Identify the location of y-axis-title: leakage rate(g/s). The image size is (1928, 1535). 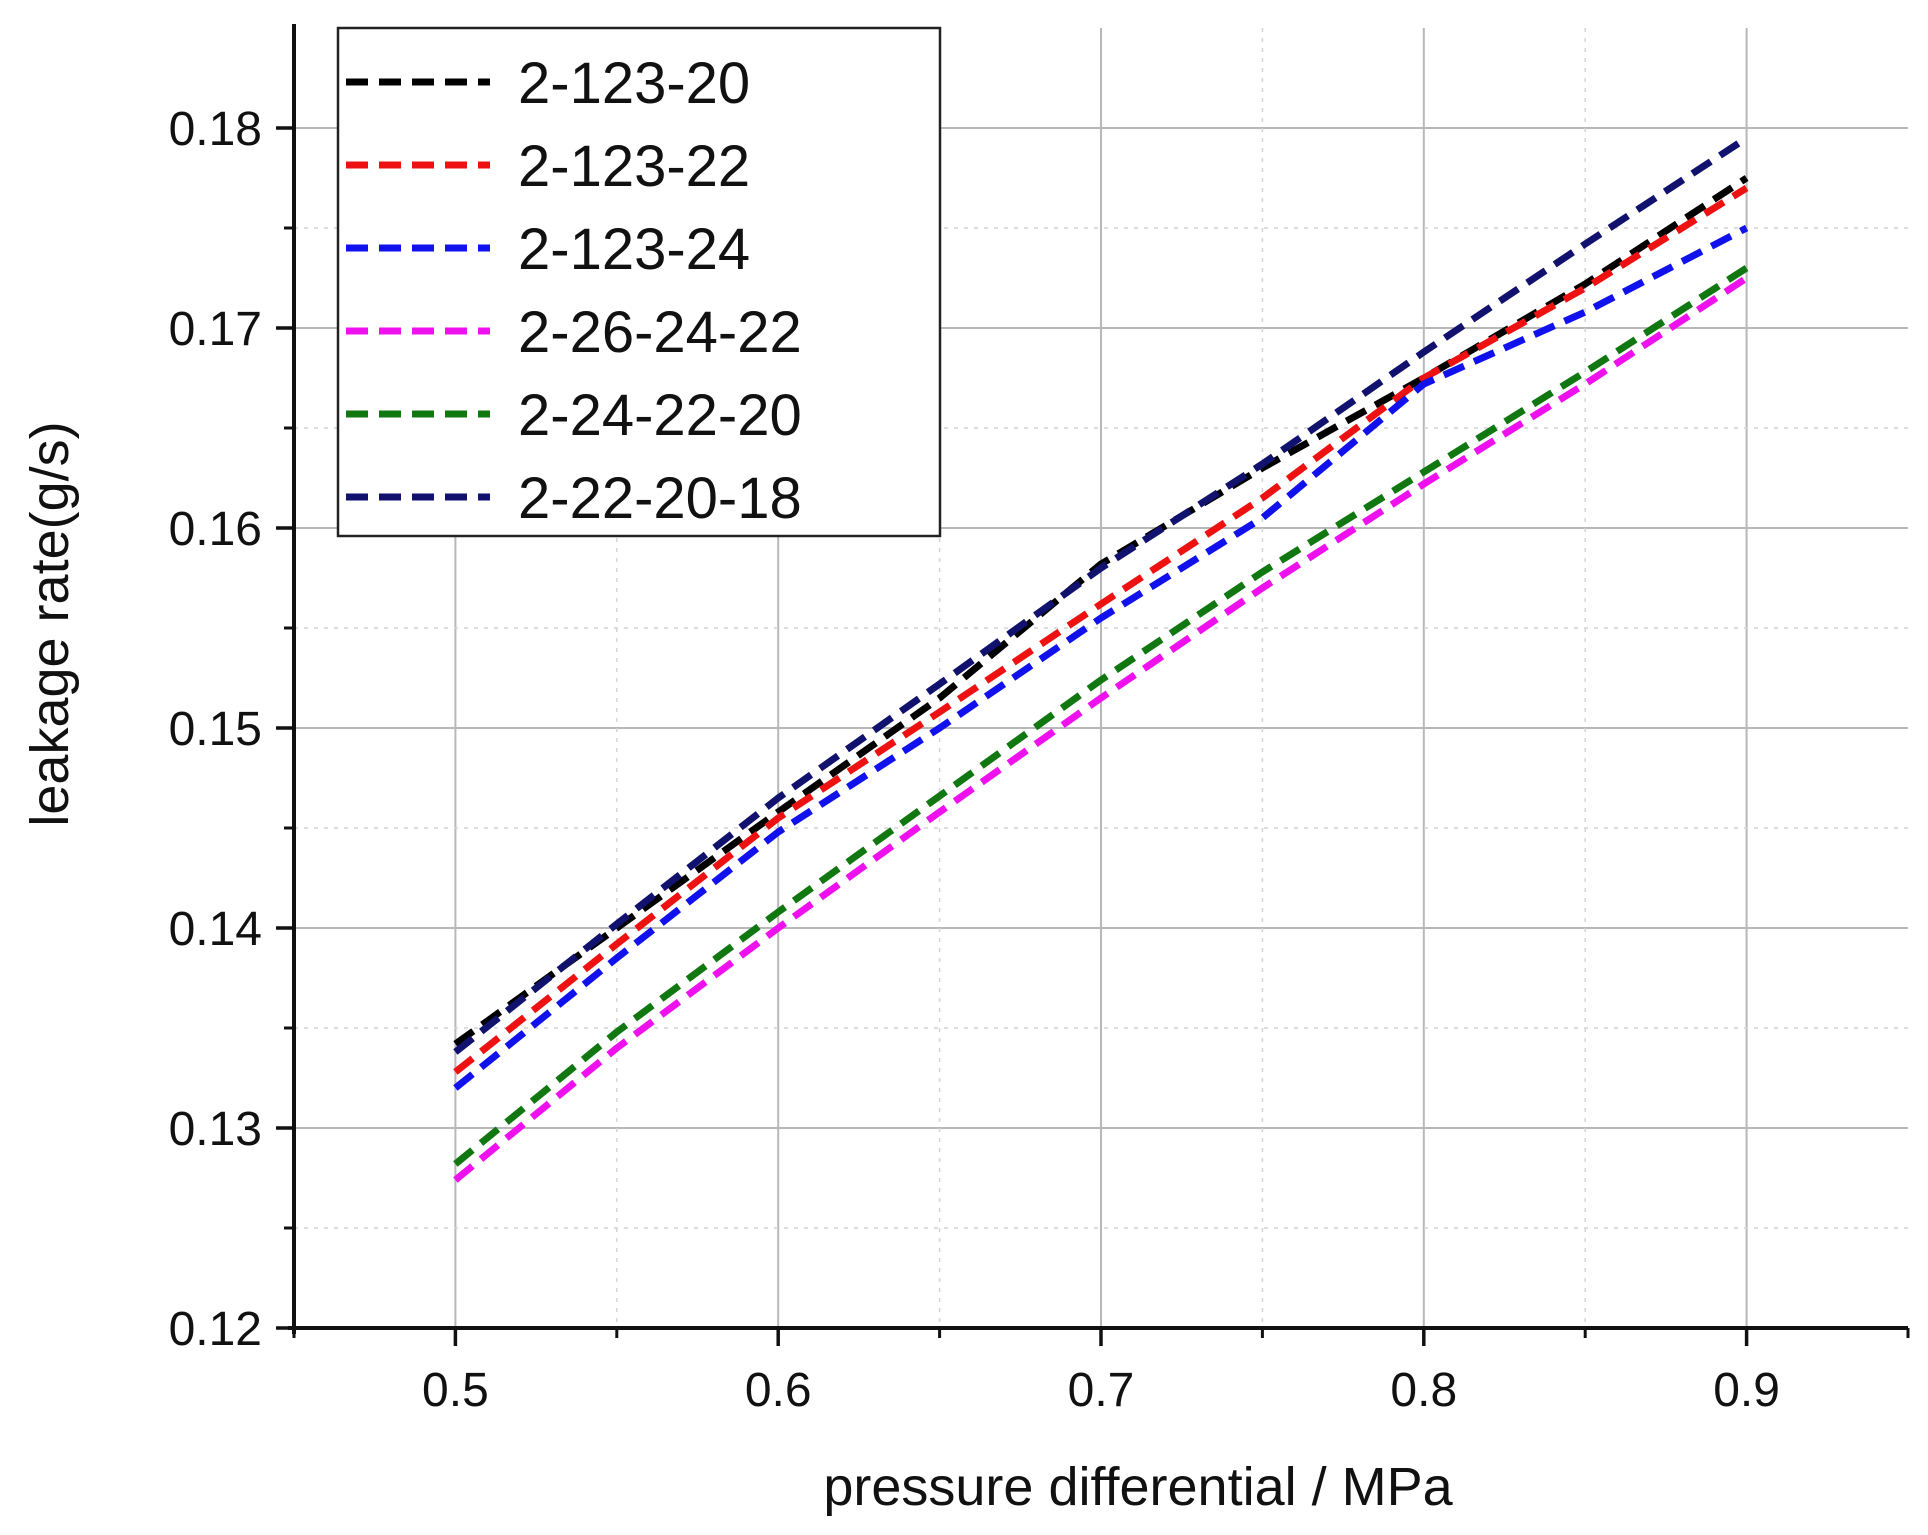
(50, 623).